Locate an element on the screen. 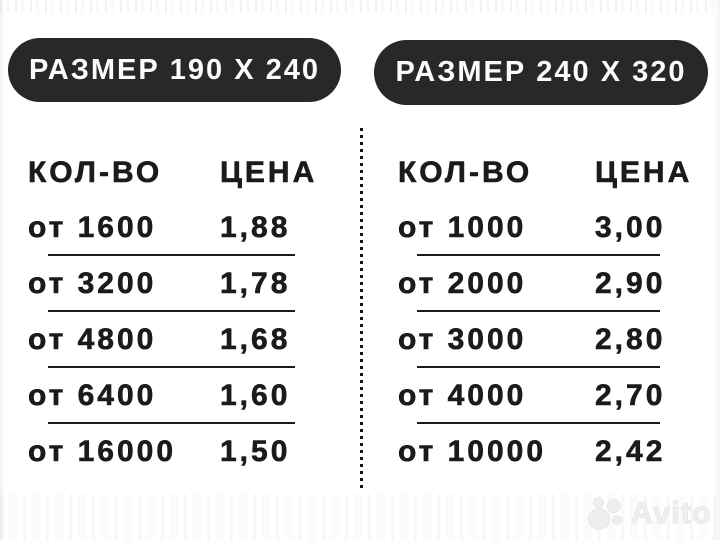  price-value: 1,50 is located at coordinates (255, 452).